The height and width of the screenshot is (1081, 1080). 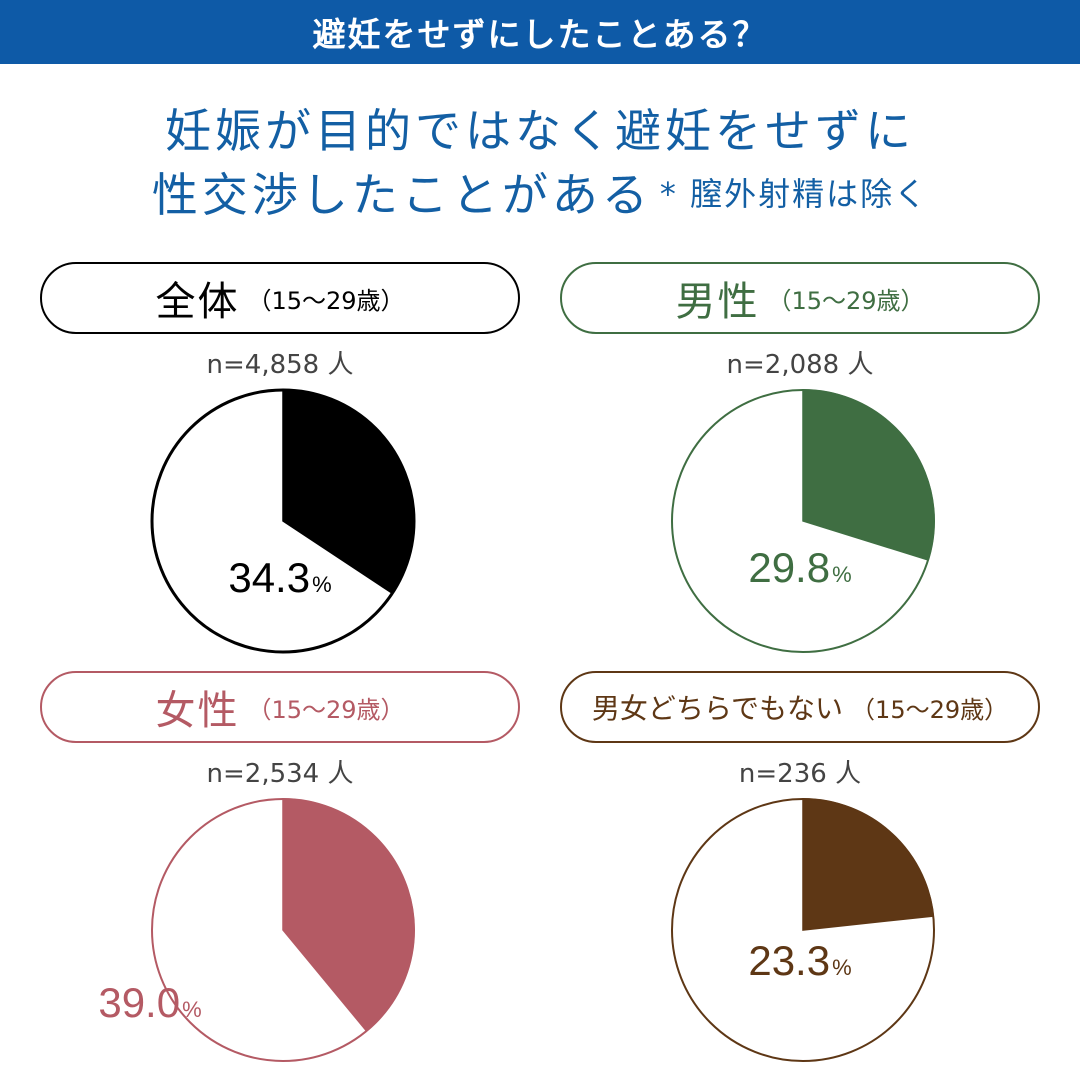 I want to click on group-name: 男性, so click(x=717, y=302).